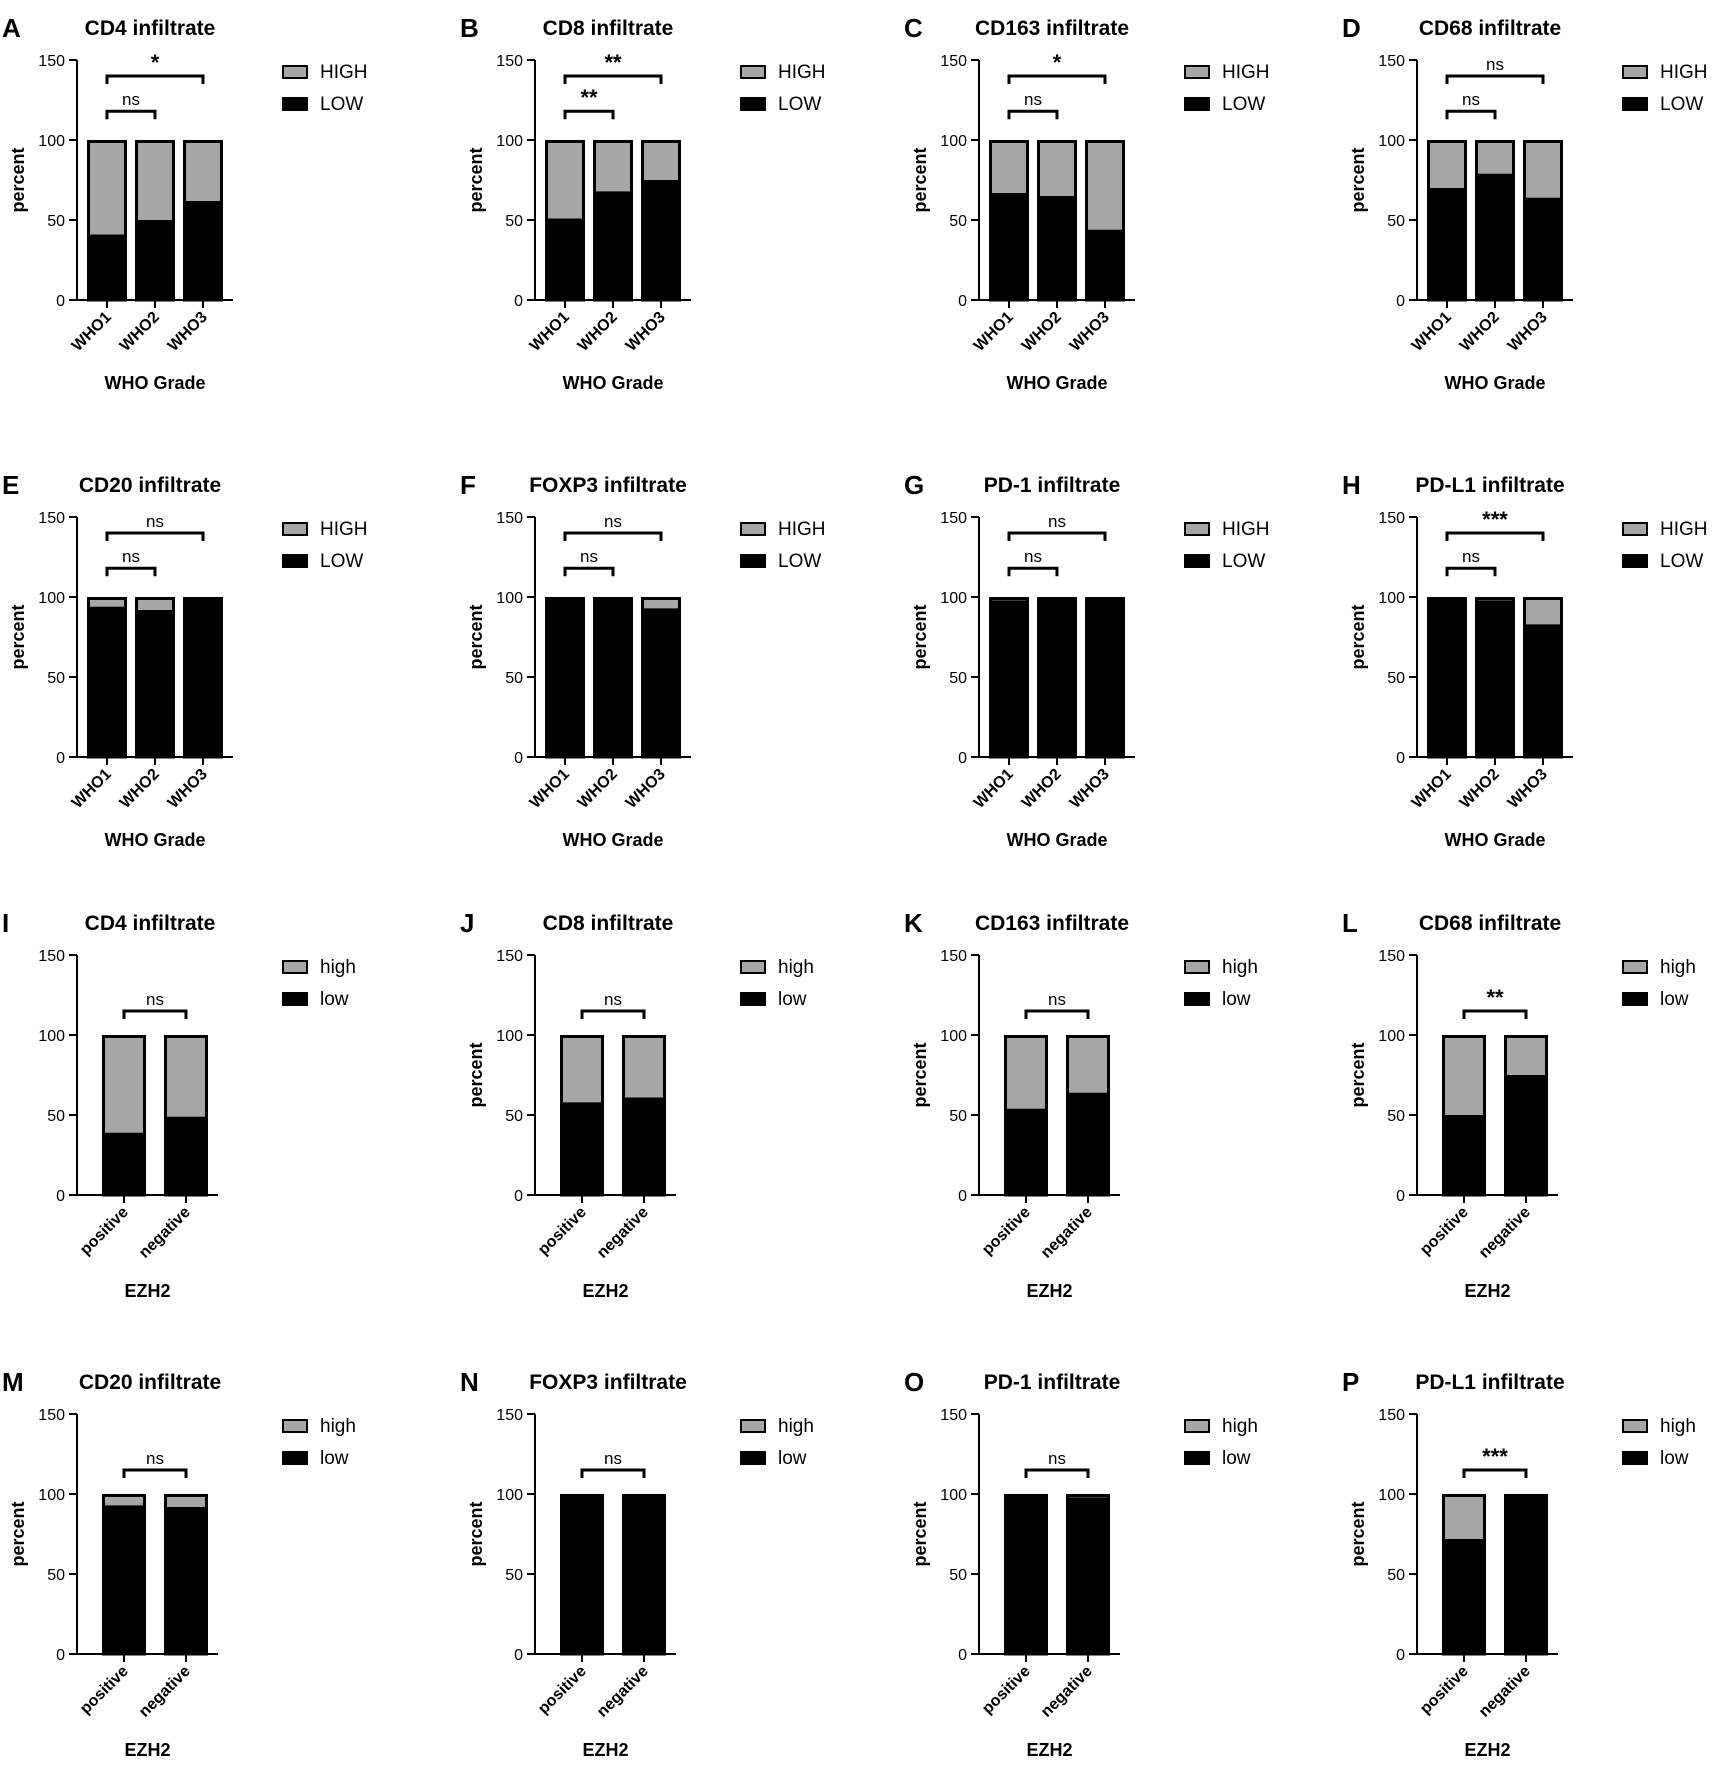 Image resolution: width=1717 pixels, height=1772 pixels. I want to click on x-axis-label: EZH2, so click(1049, 1291).